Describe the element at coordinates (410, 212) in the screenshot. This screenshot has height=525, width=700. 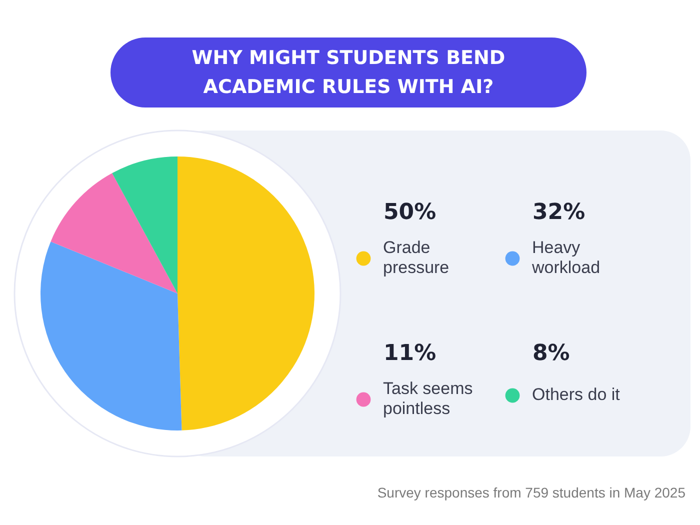
I see `data-label: 50%` at that location.